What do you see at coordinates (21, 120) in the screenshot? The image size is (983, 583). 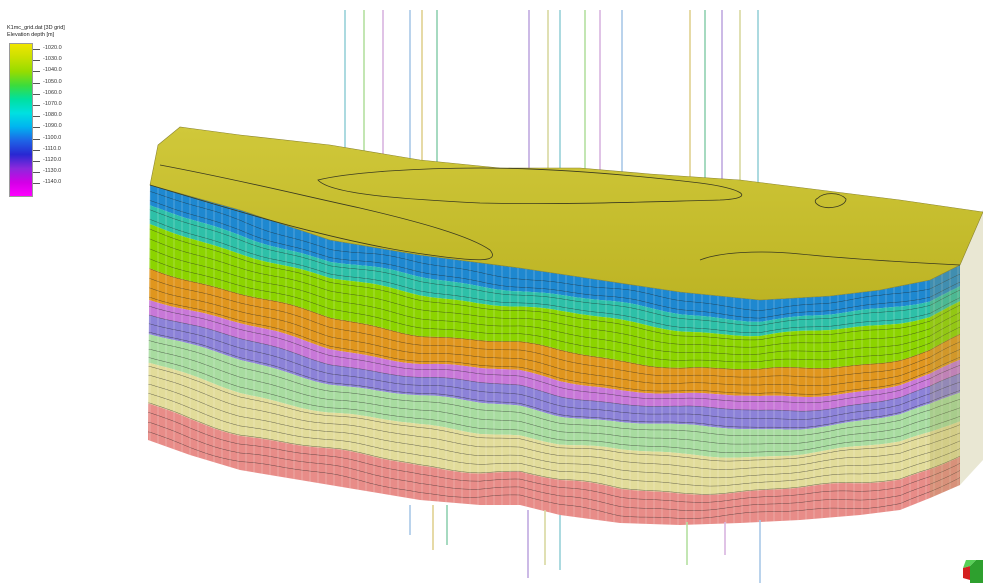 I see `legend-color-bar` at bounding box center [21, 120].